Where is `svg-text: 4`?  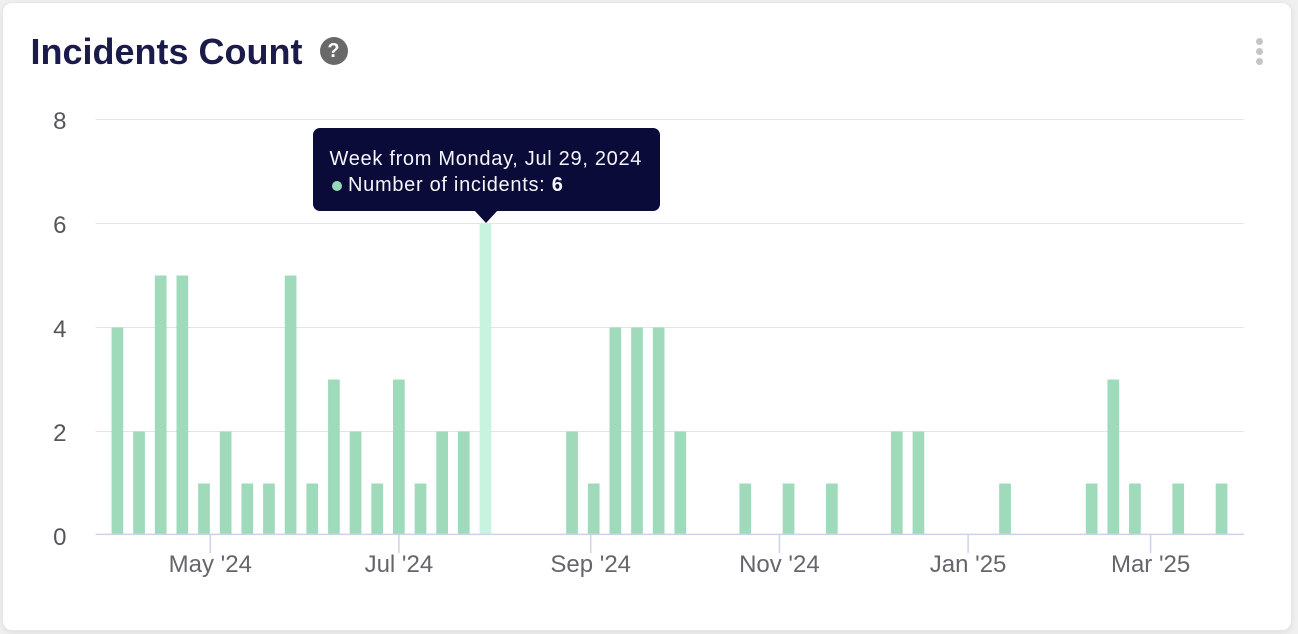 svg-text: 4 is located at coordinates (59, 329).